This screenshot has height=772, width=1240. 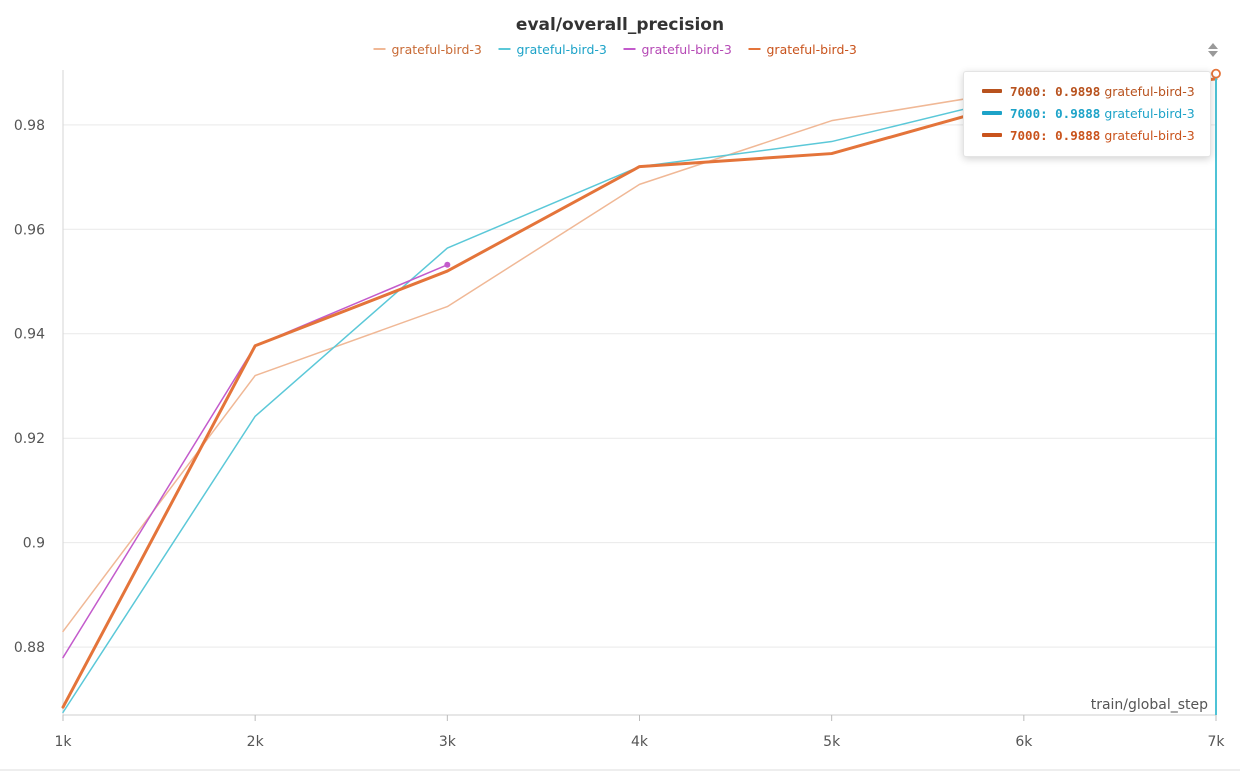 I want to click on x-tick-label: 6k, so click(x=1024, y=742).